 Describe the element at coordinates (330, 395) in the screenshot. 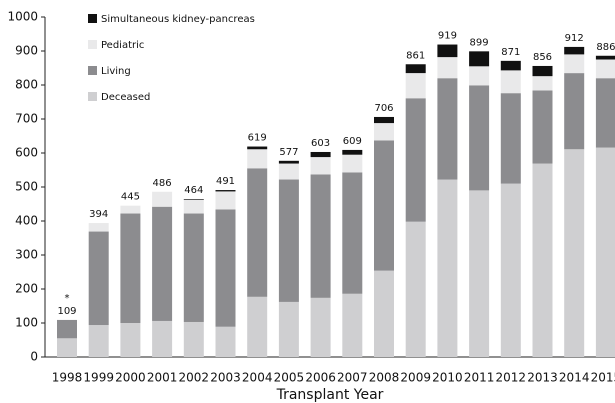

I see `x-axis-title: Transplant Year` at that location.